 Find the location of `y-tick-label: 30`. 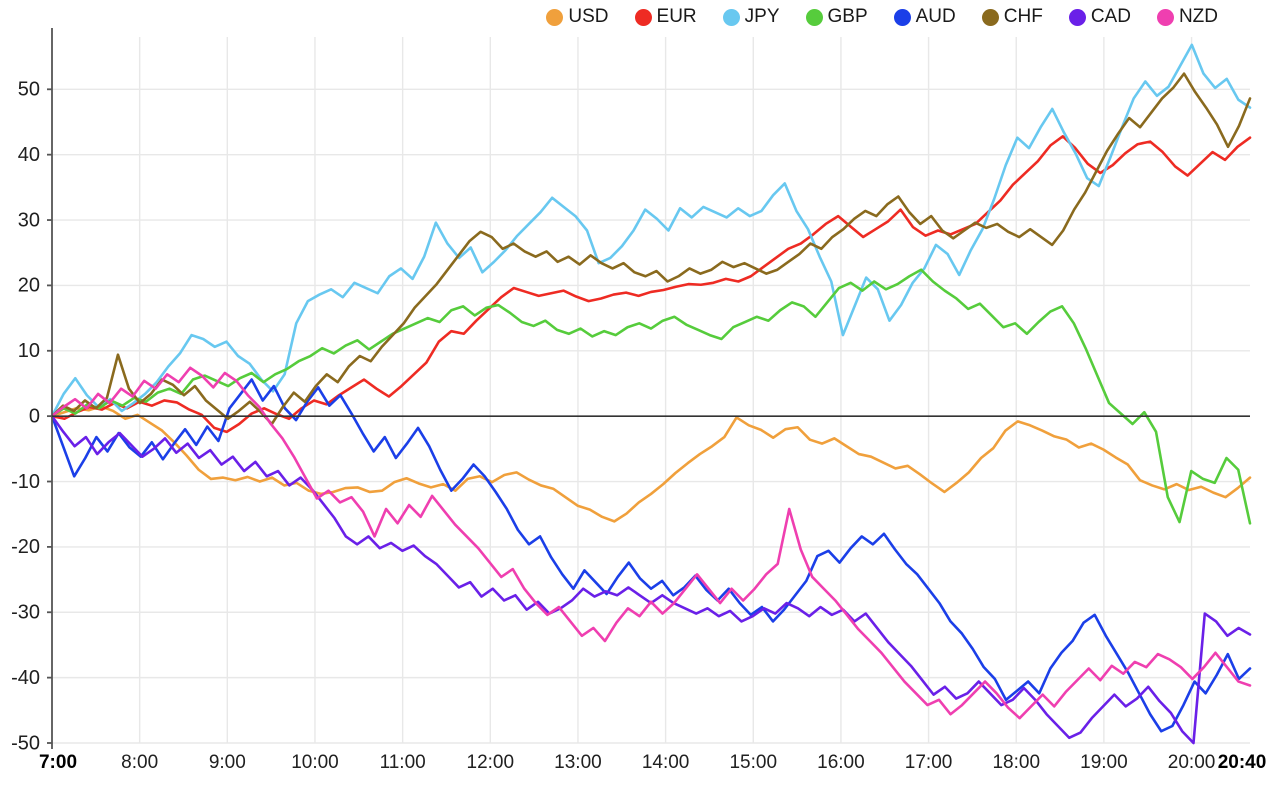

y-tick-label: 30 is located at coordinates (29, 220).